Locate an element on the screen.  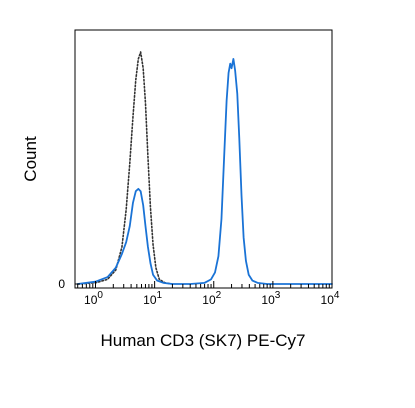
x-tick-exponent: 3 is located at coordinates (278, 295).